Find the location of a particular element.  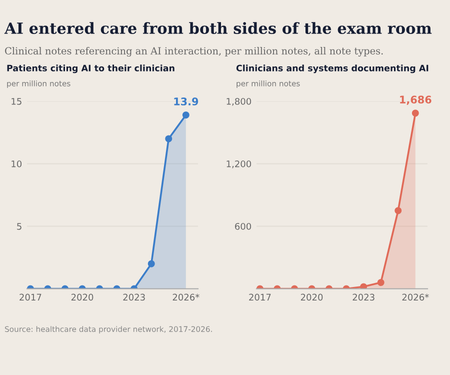

y-tick-label: 15 is located at coordinates (17, 101).